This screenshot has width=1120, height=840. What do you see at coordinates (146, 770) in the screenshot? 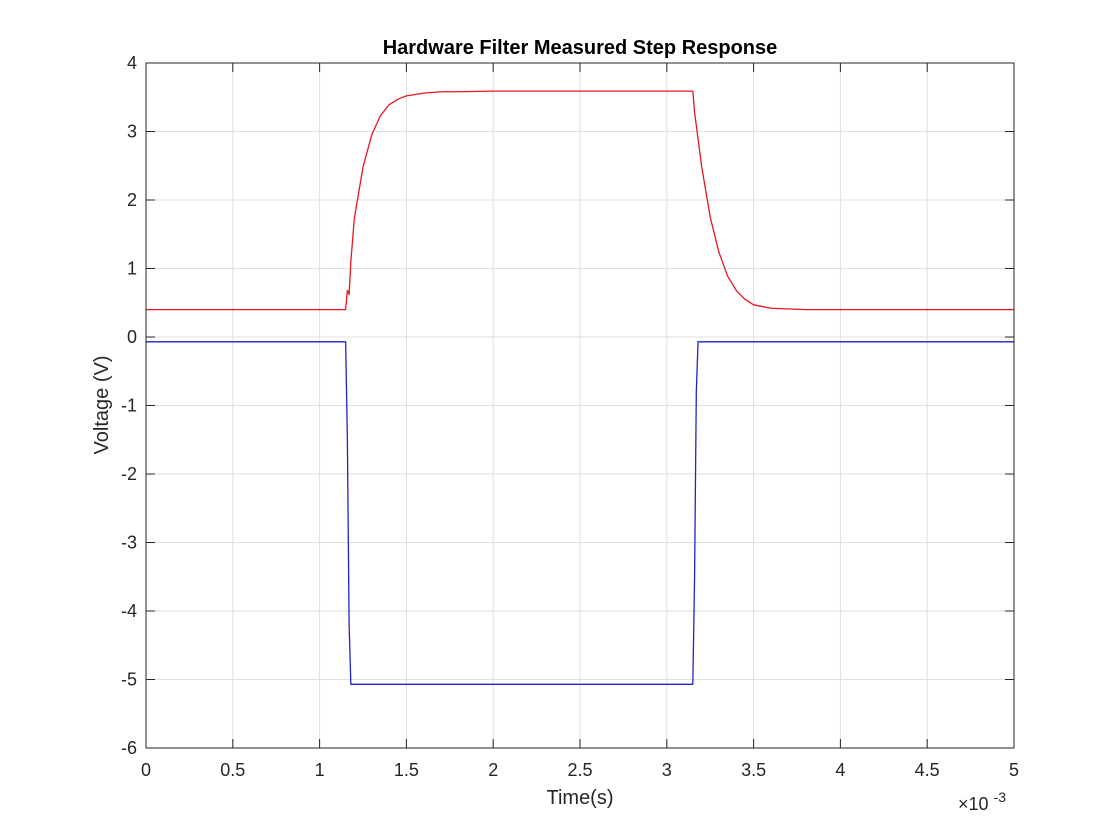
I see `x-tick-label: 0` at bounding box center [146, 770].